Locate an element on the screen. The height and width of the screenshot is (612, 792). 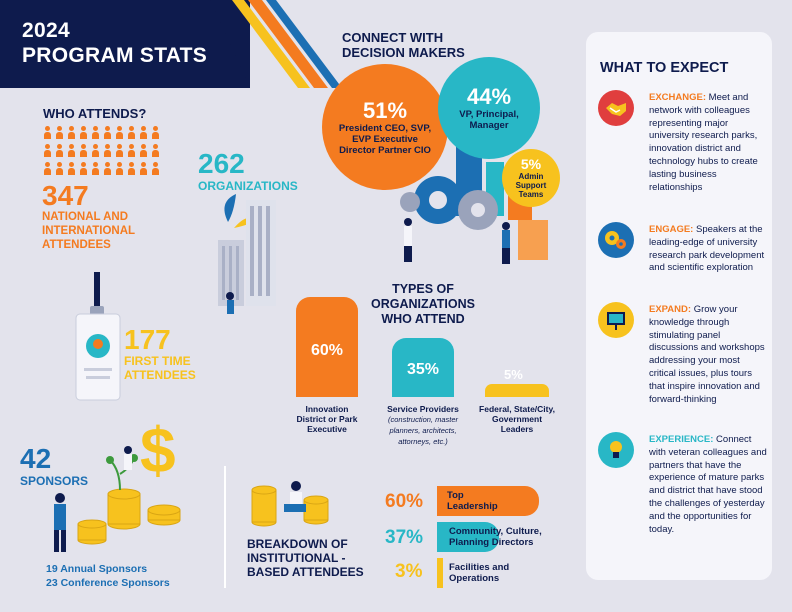
who-attends-heading: WHO ATTENDS? is located at coordinates (95, 113).